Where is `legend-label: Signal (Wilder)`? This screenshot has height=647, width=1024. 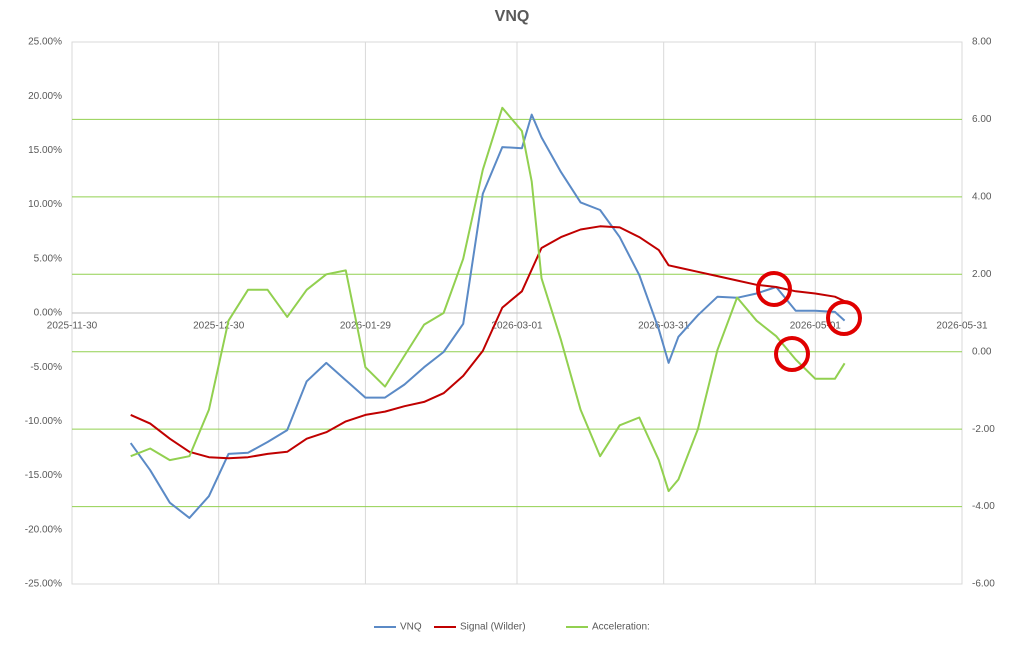
legend-label: Signal (Wilder) is located at coordinates (493, 627).